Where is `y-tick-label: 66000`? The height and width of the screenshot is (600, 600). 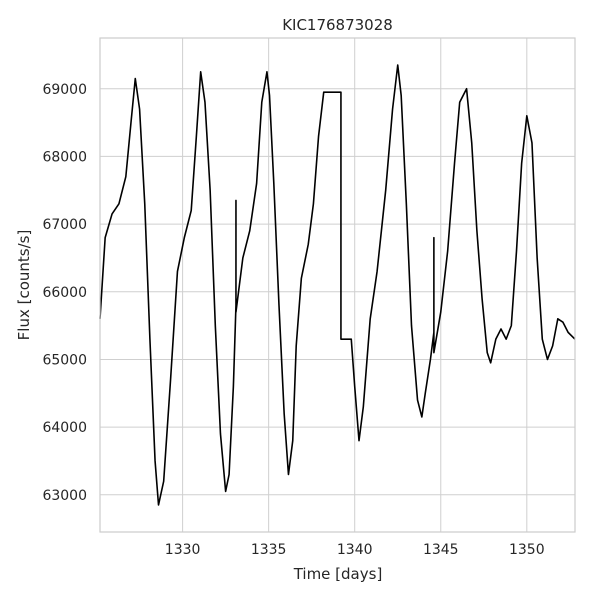 y-tick-label: 66000 is located at coordinates (64, 293).